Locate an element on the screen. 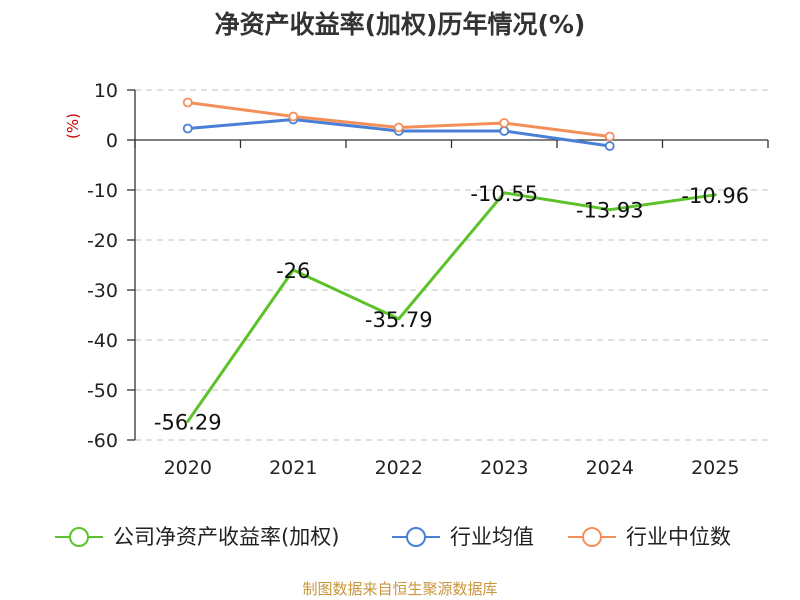 The height and width of the screenshot is (600, 800). y-axis-unit: (%) is located at coordinates (73, 126).